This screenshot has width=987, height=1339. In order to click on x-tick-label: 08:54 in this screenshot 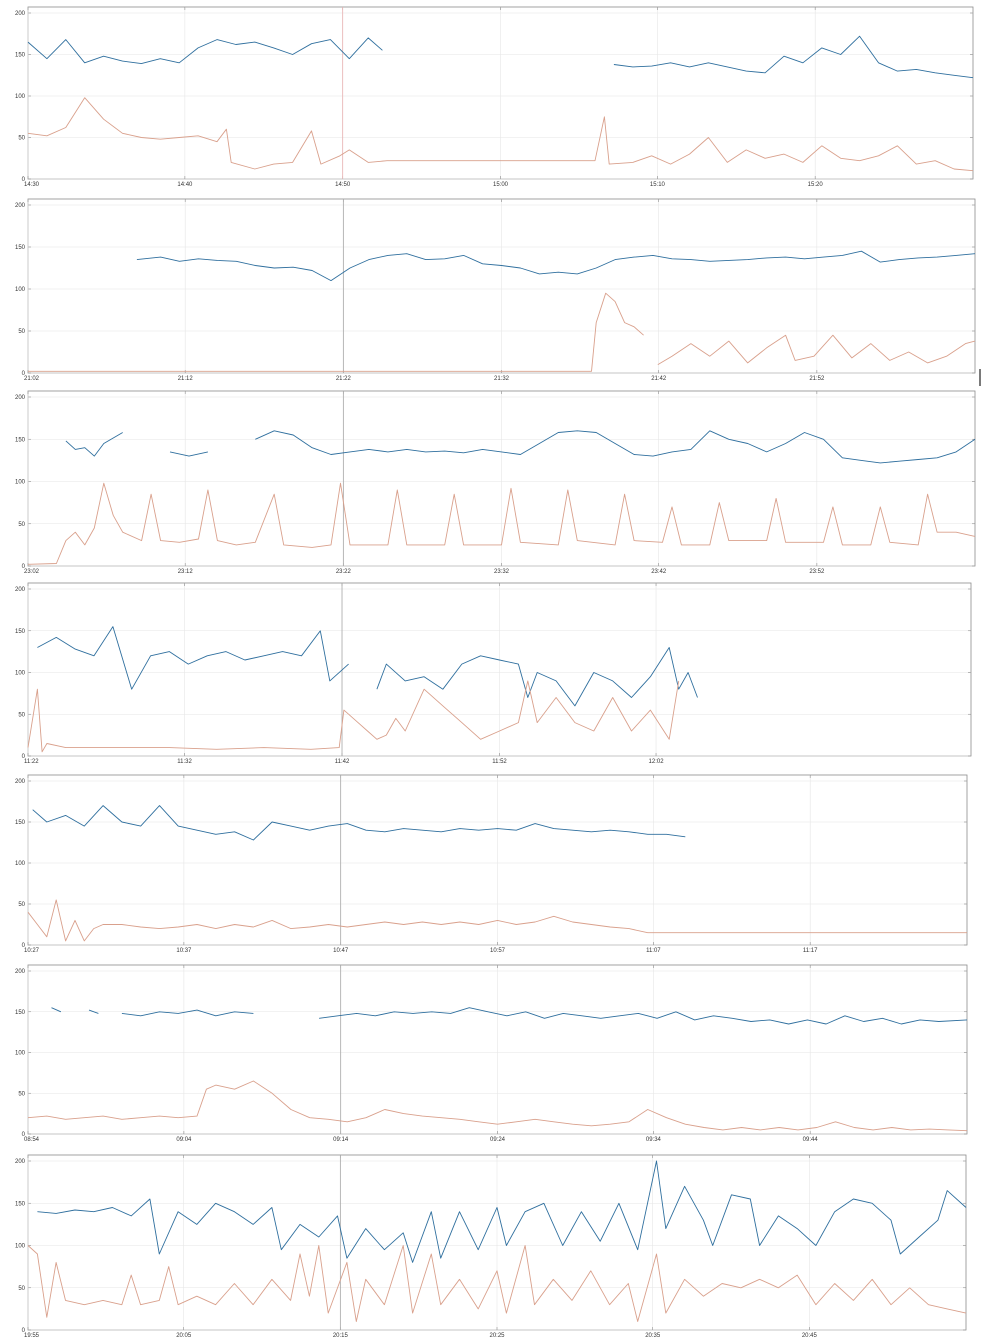, I will do `click(32, 1140)`.